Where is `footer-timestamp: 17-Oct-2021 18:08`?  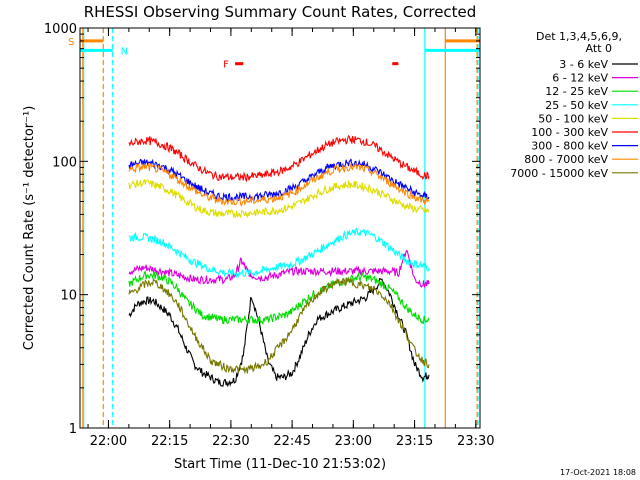 footer-timestamp: 17-Oct-2021 18:08 is located at coordinates (598, 472).